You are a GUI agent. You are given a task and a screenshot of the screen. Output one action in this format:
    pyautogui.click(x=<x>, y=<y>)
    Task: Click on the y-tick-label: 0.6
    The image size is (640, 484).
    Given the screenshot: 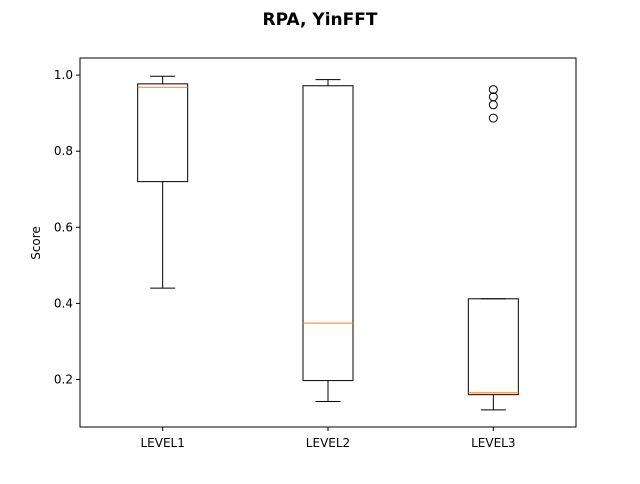 What is the action you would take?
    pyautogui.click(x=63, y=227)
    